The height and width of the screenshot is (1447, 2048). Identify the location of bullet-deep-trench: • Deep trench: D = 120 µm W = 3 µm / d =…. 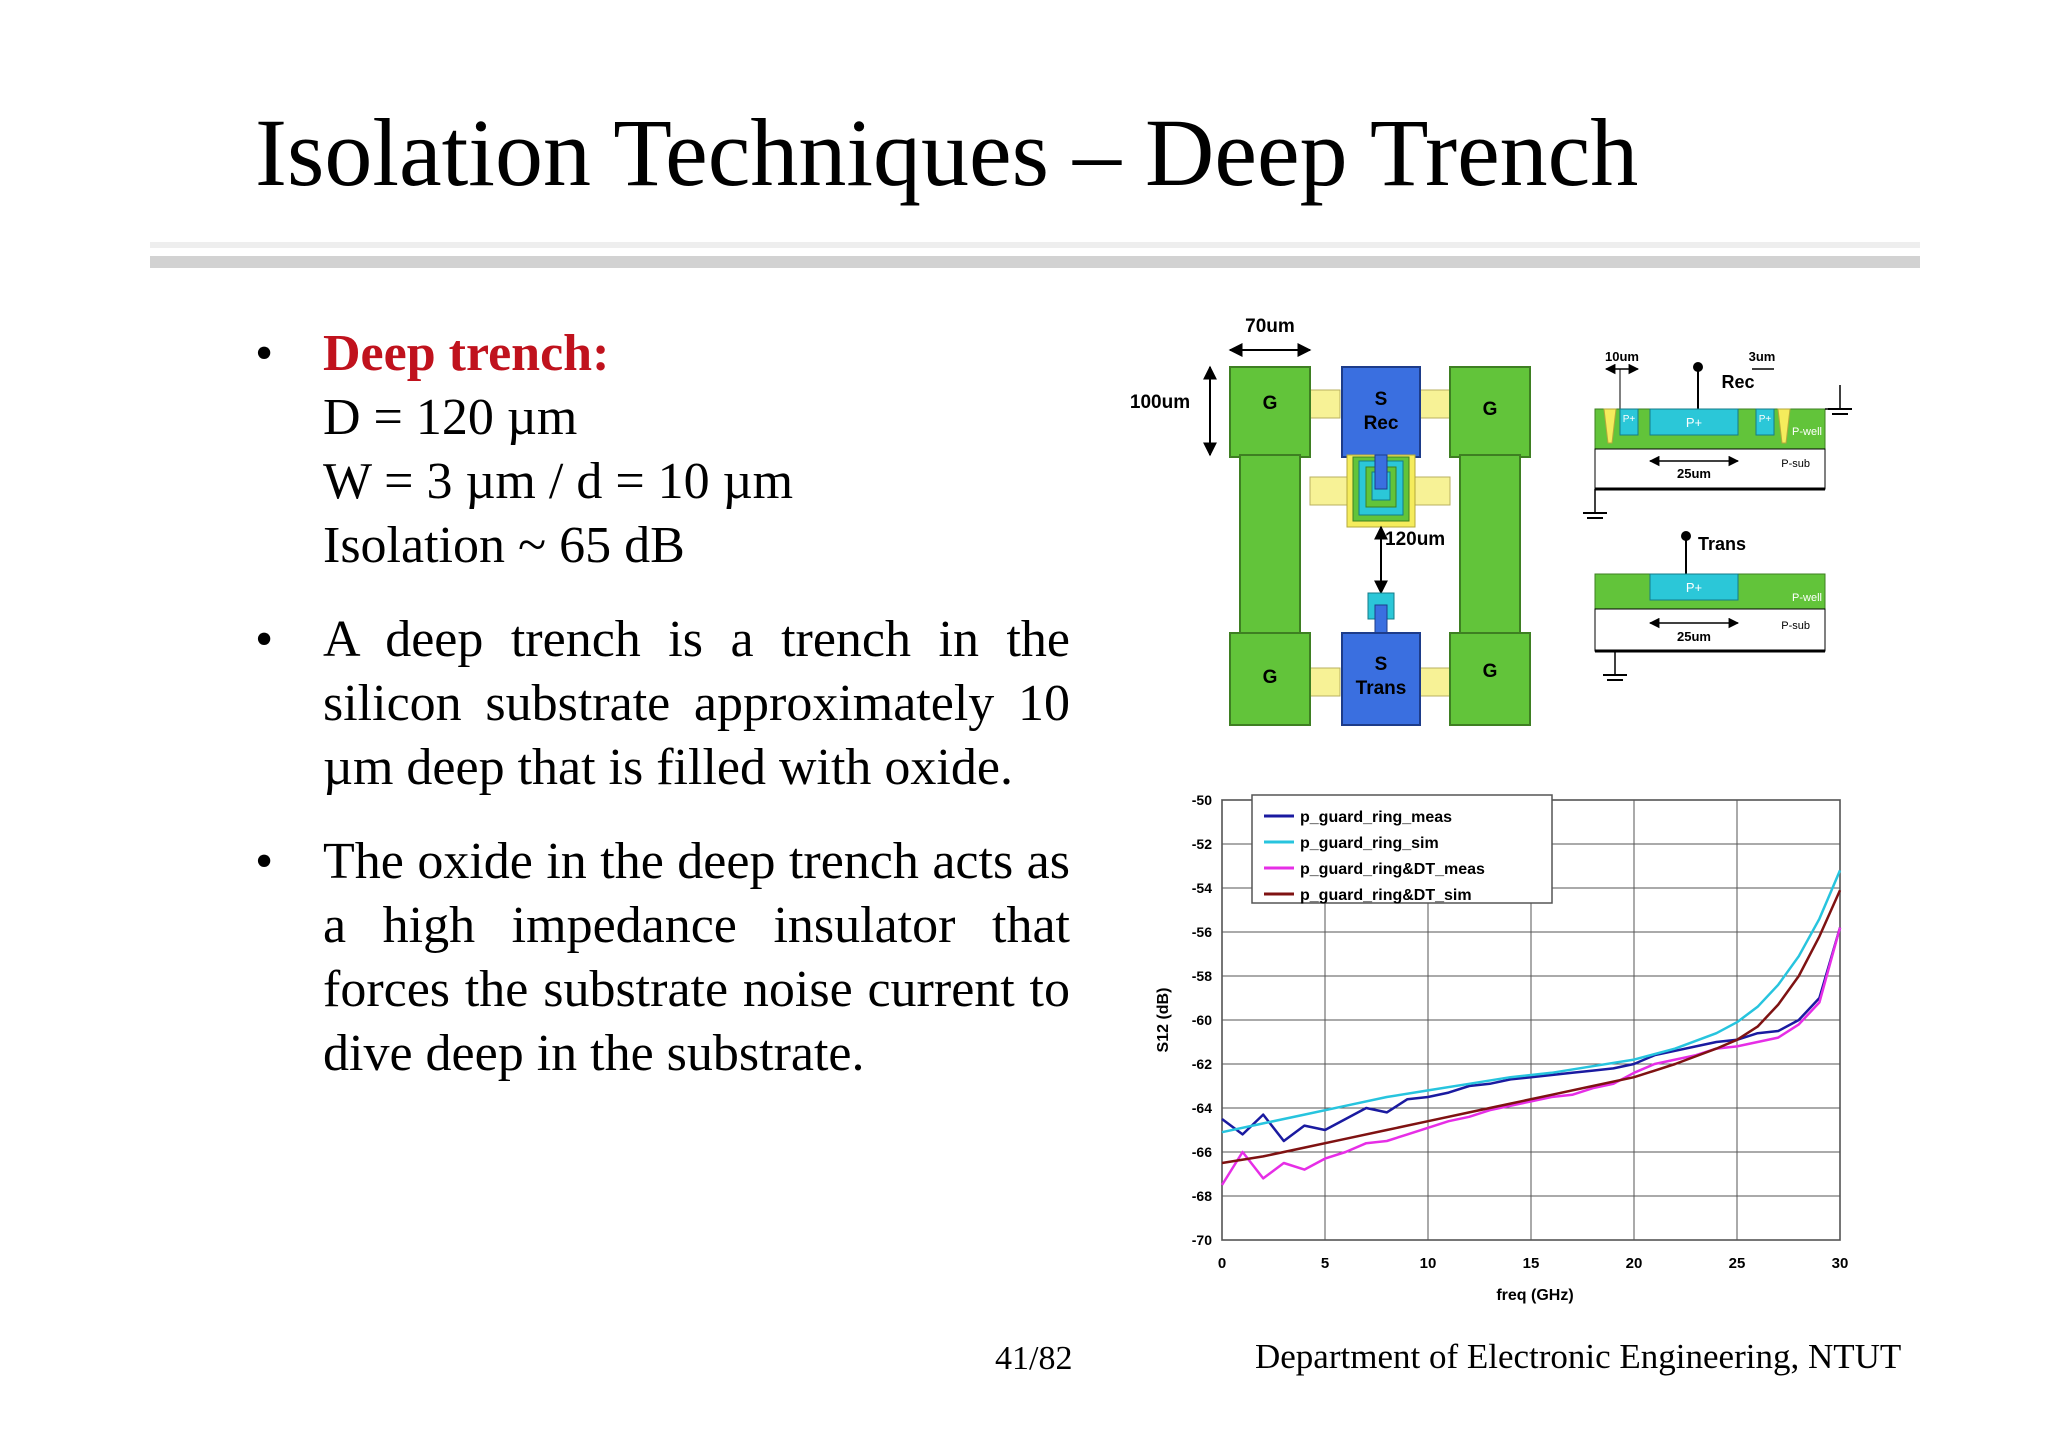
(662, 450).